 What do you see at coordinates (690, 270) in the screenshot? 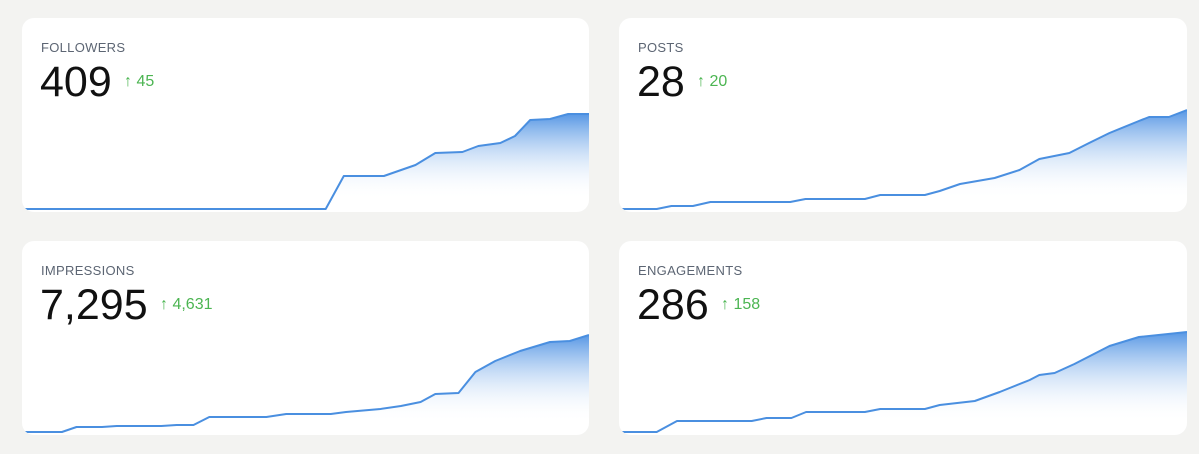
I see `metric-label: ENGAGEMENTS` at bounding box center [690, 270].